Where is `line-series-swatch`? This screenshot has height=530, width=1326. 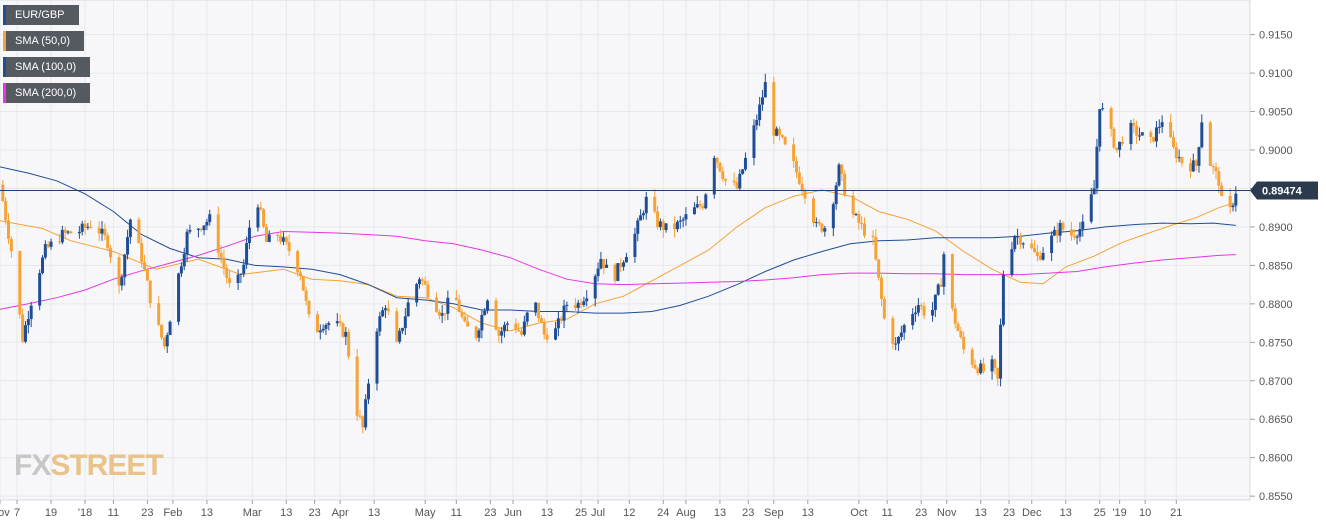 line-series-swatch is located at coordinates (4, 41).